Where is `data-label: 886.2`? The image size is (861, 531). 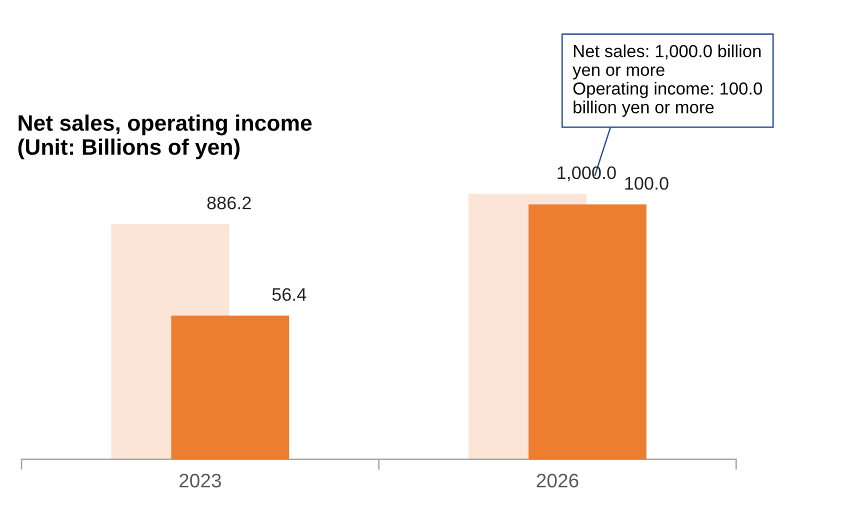
data-label: 886.2 is located at coordinates (229, 203).